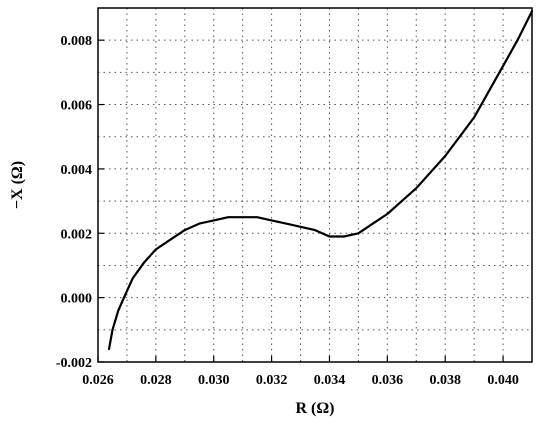 This screenshot has width=550, height=428. I want to click on x-tick-label: 0.036, so click(388, 380).